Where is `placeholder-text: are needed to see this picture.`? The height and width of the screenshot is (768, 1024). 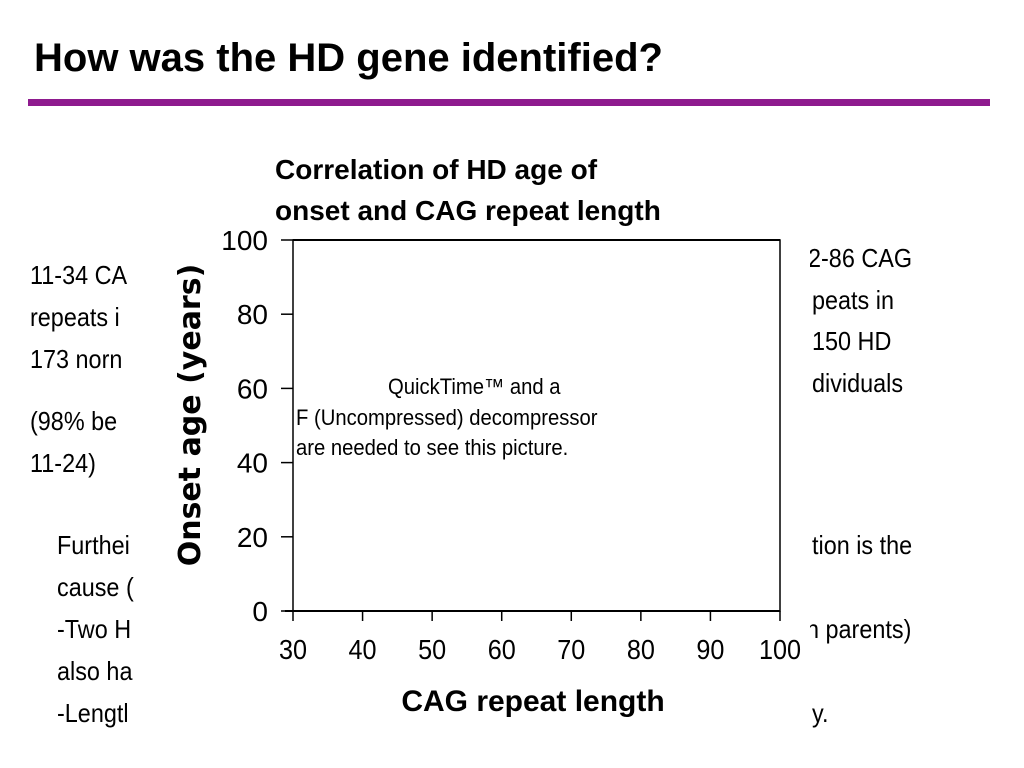
placeholder-text: are needed to see this picture. is located at coordinates (432, 447).